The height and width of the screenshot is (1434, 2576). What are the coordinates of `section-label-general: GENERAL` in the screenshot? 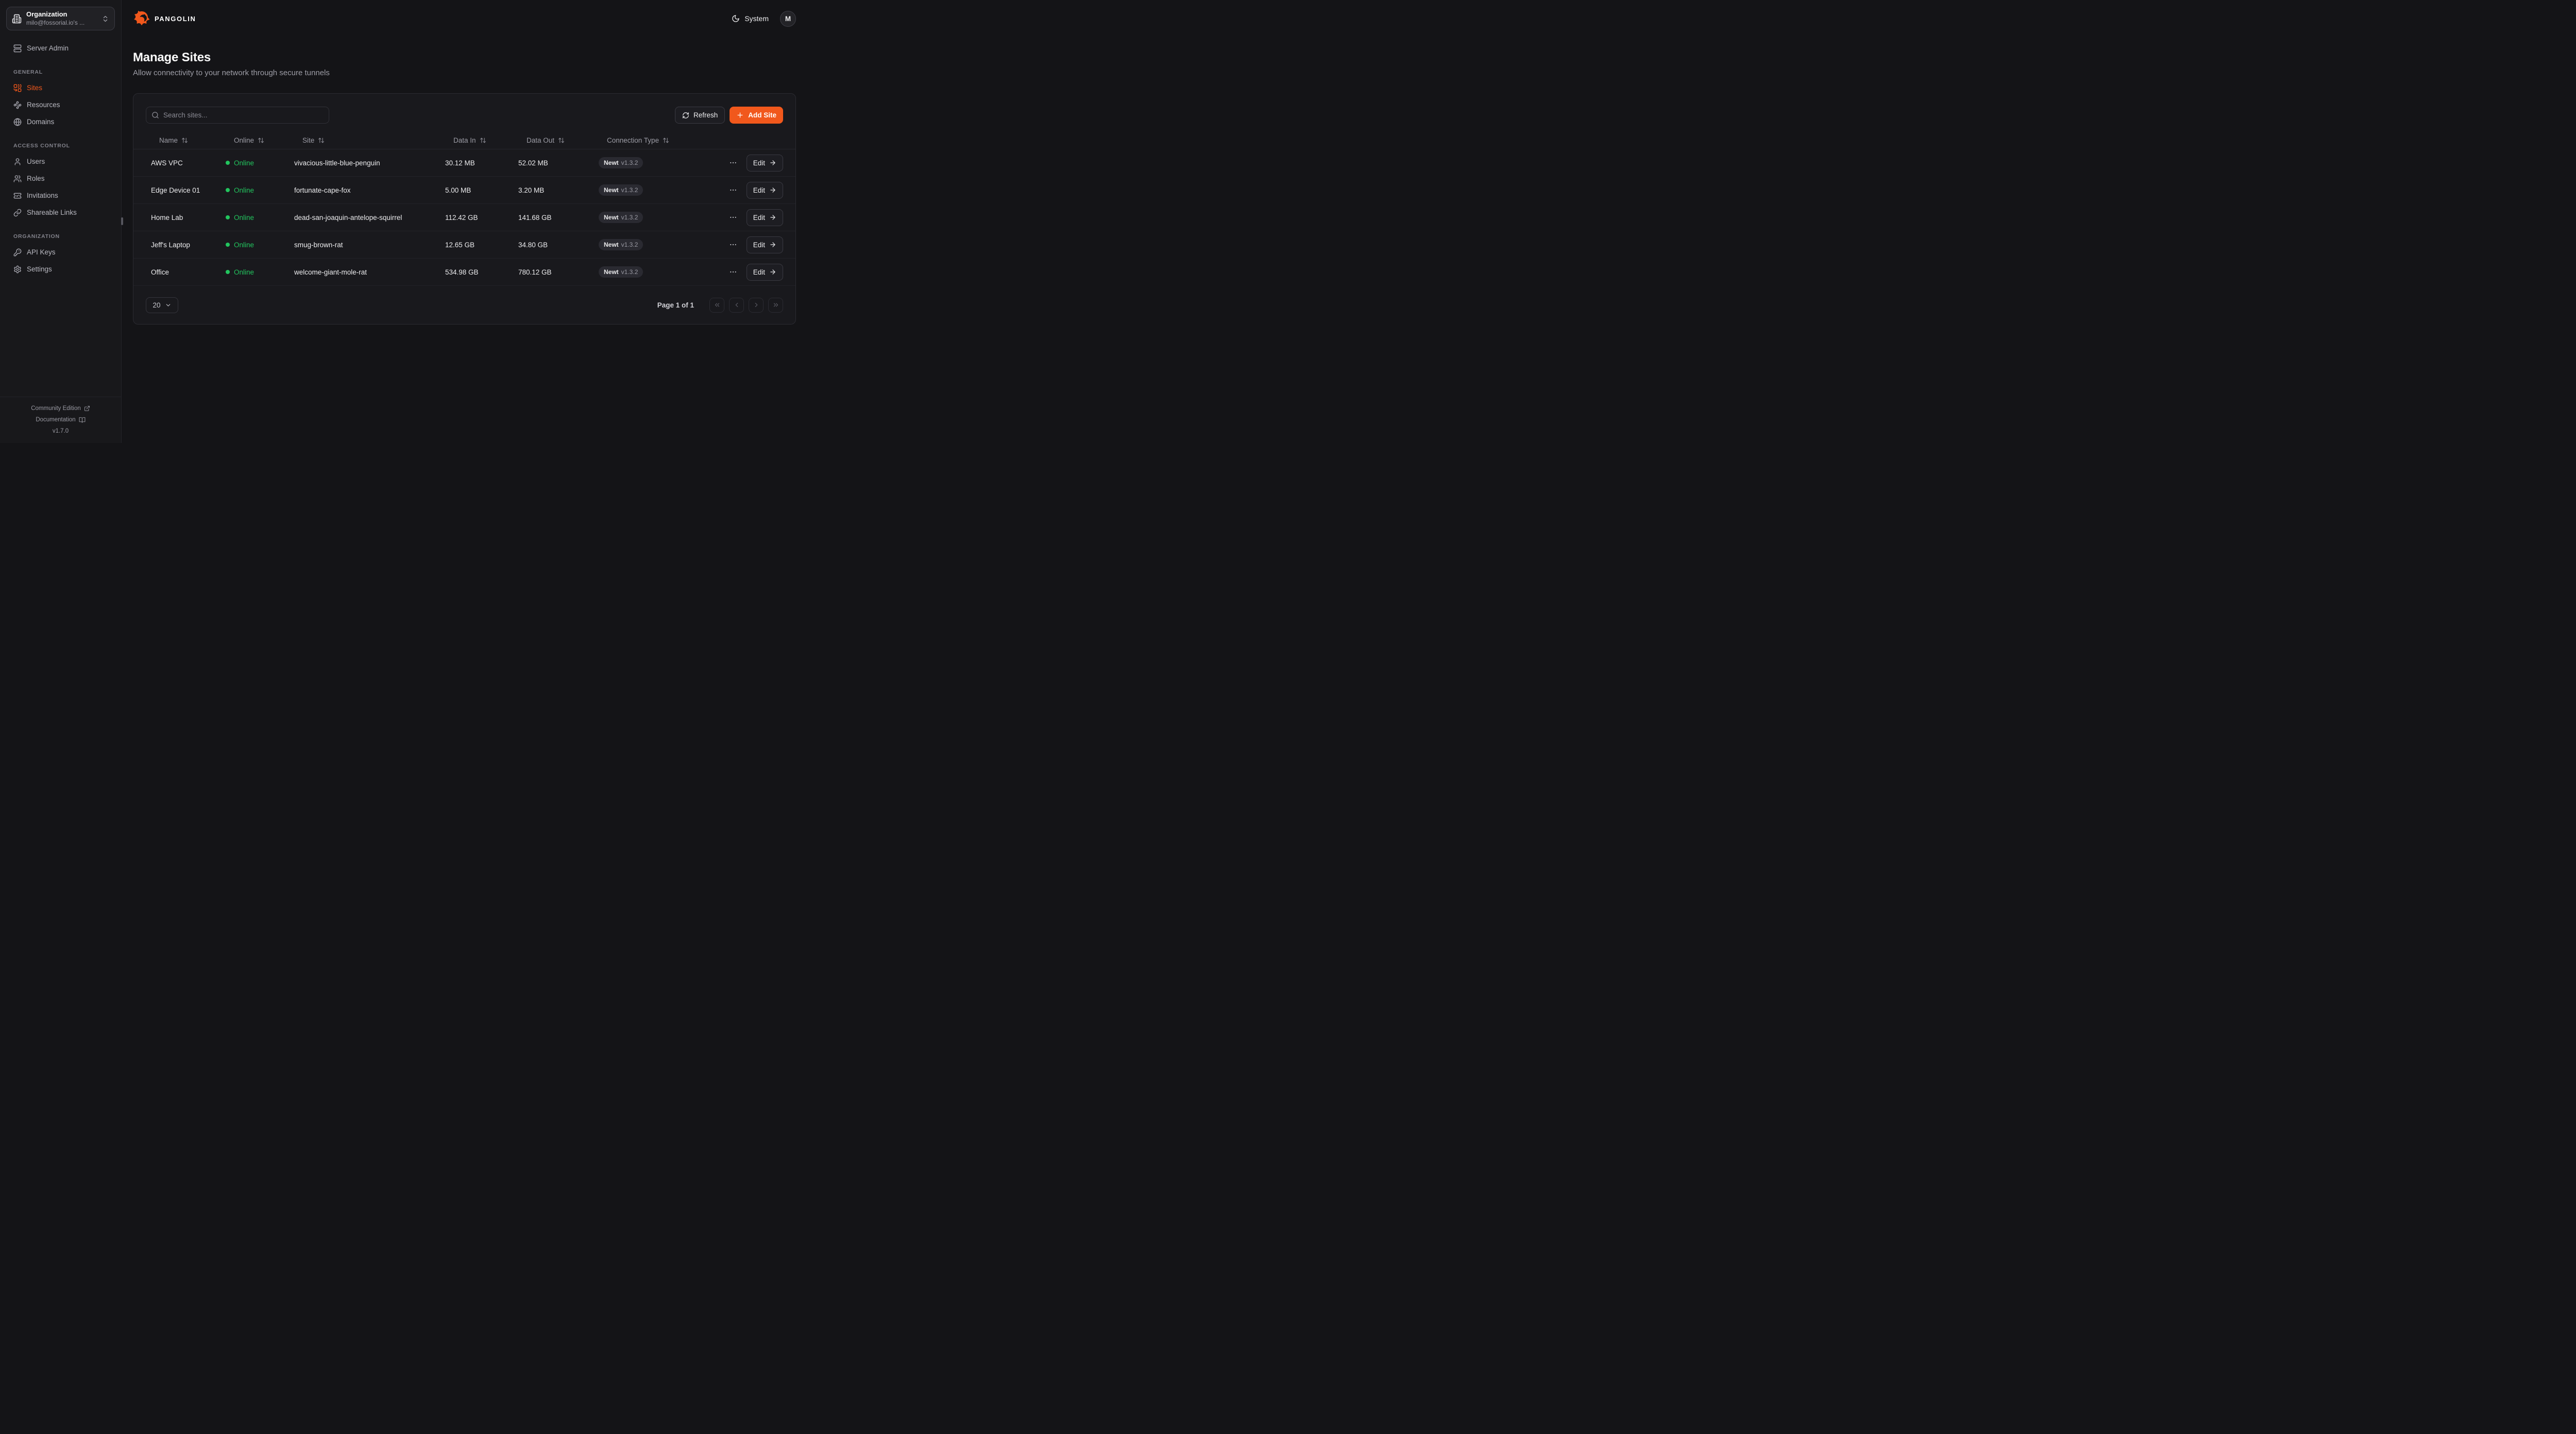 It's located at (28, 72).